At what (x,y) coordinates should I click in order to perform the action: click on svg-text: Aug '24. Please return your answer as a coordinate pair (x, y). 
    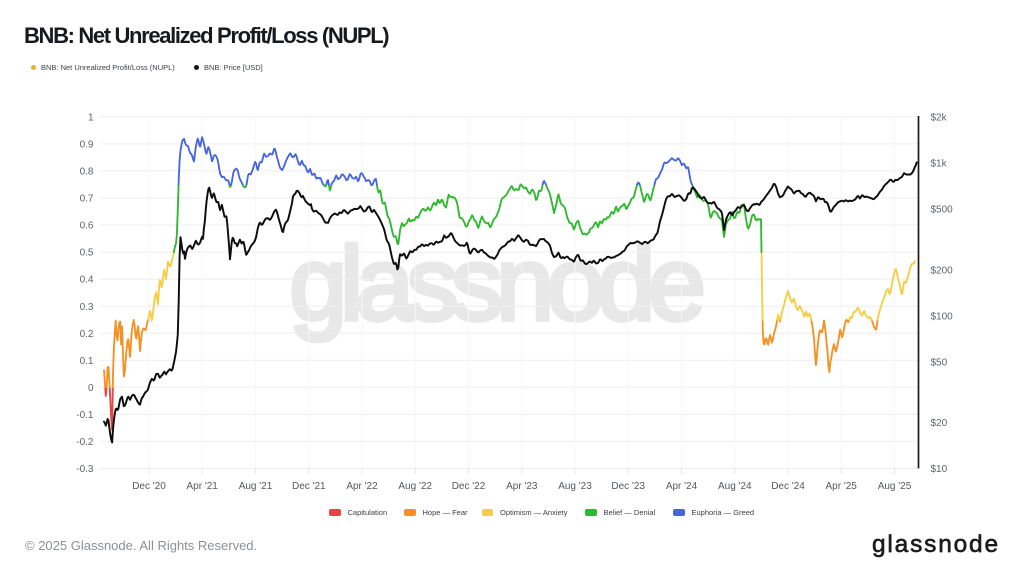
    Looking at the image, I should click on (735, 486).